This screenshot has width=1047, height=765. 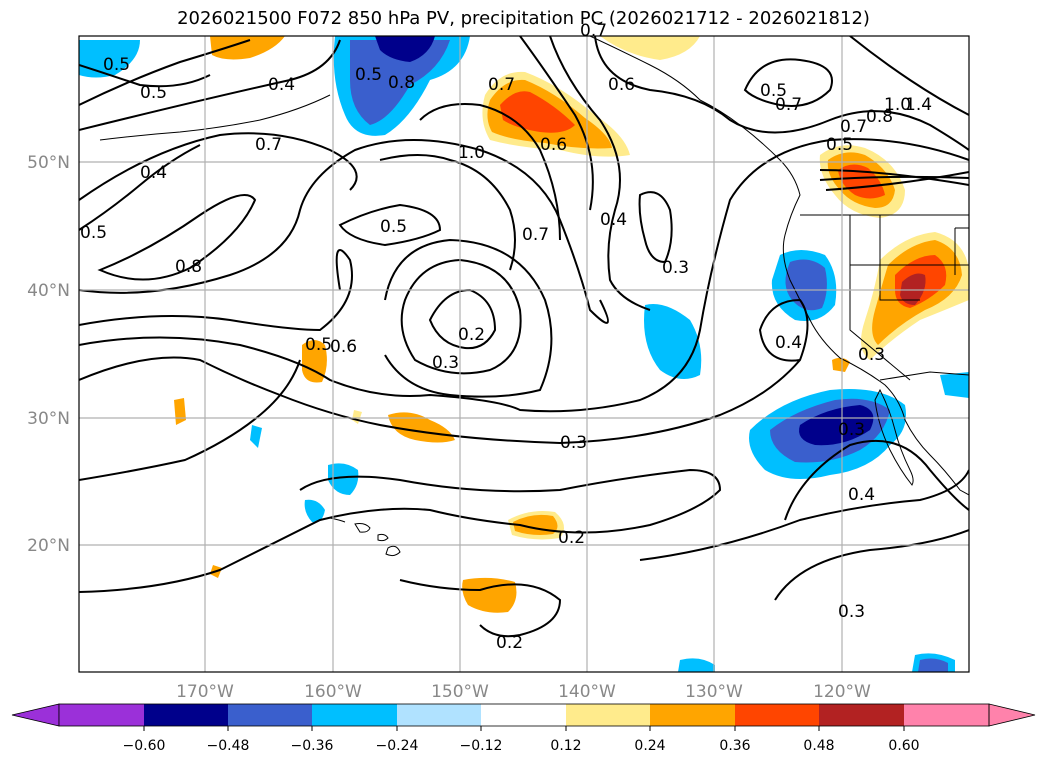 I want to click on neg-area-south-2-core, so click(x=933, y=665).